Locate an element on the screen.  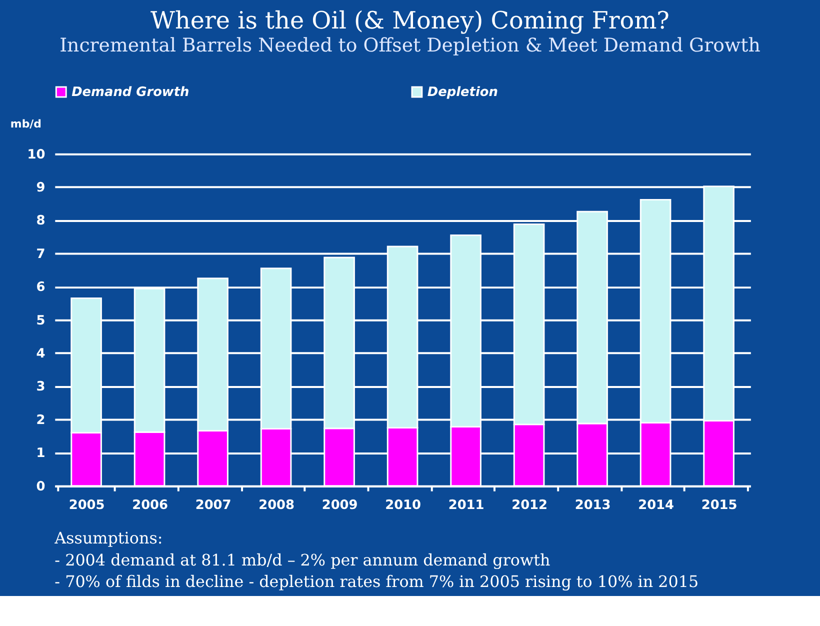
legend-label: Demand Growth is located at coordinates (131, 92).